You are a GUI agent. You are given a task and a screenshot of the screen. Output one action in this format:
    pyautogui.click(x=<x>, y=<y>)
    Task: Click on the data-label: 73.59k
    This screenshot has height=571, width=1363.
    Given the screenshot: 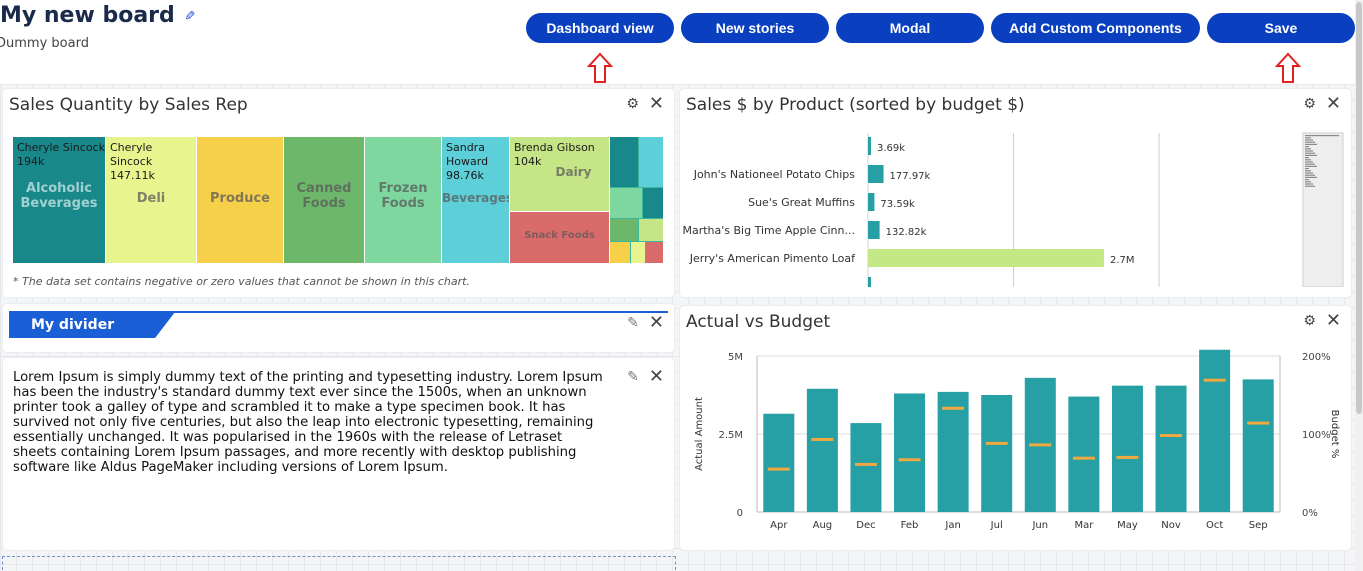 What is the action you would take?
    pyautogui.click(x=897, y=204)
    